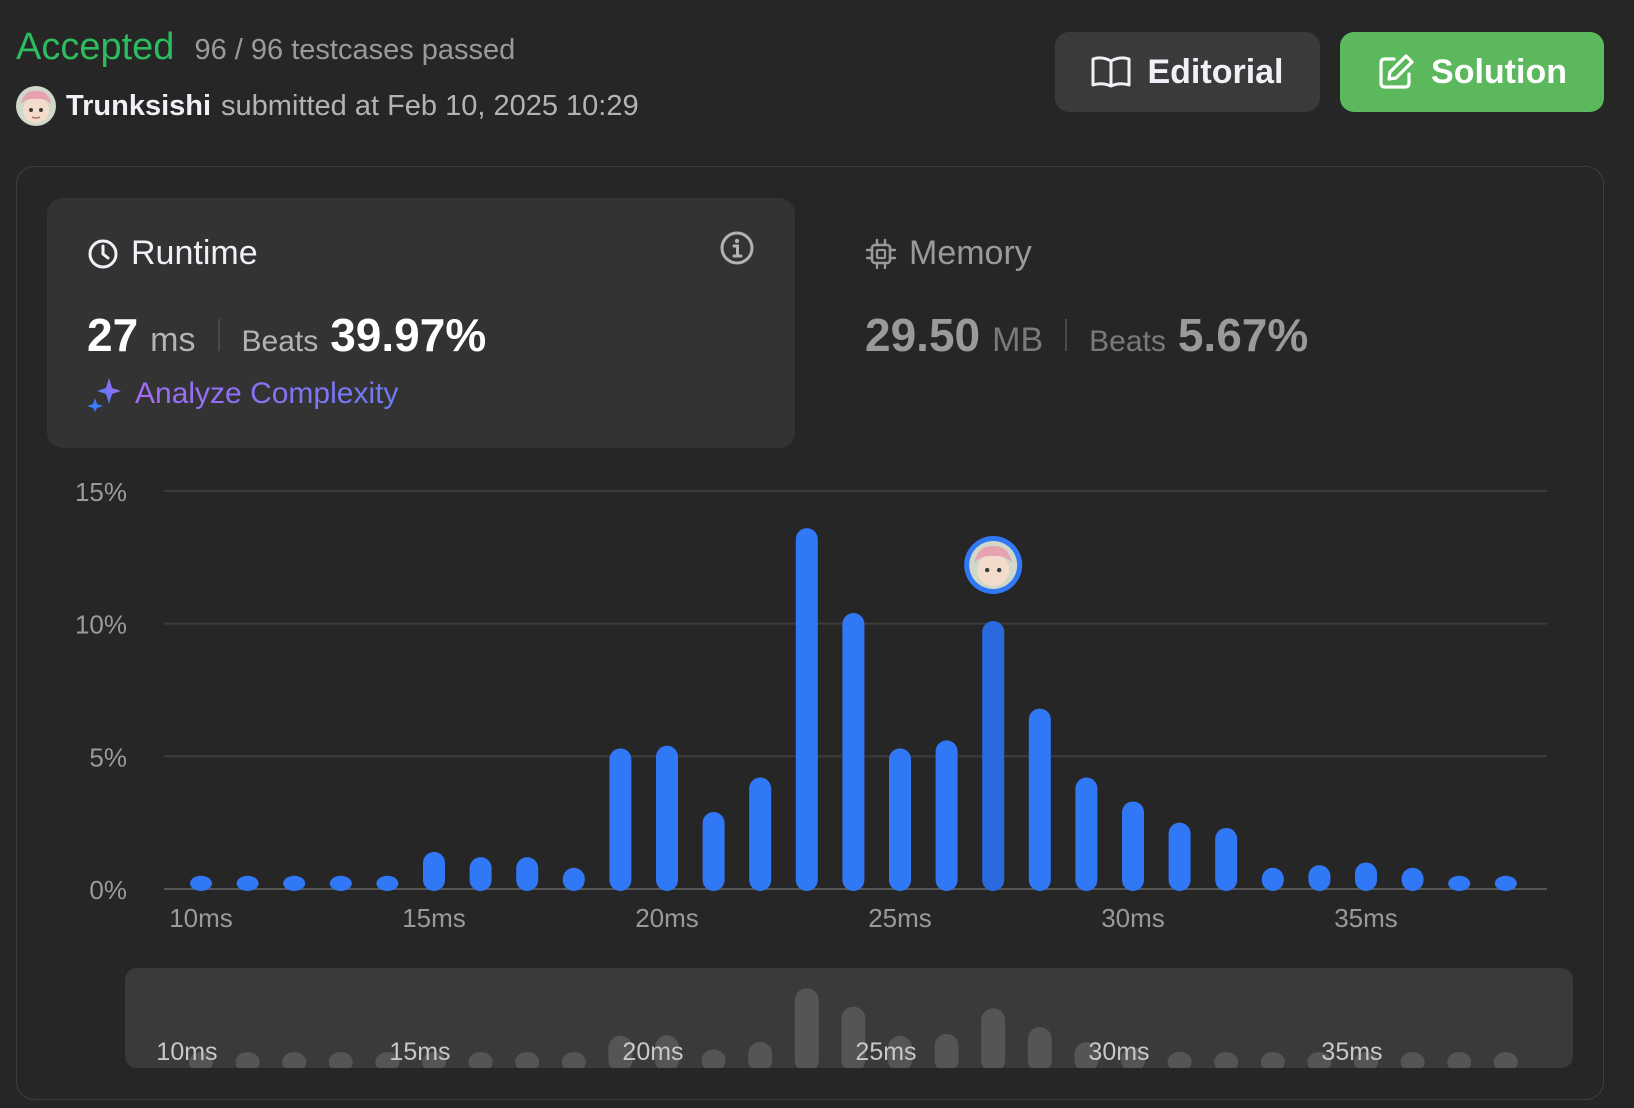 This screenshot has width=1634, height=1108. Describe the element at coordinates (430, 105) in the screenshot. I see `submitted-time: submitted at Feb 10, 2025 10:29` at that location.